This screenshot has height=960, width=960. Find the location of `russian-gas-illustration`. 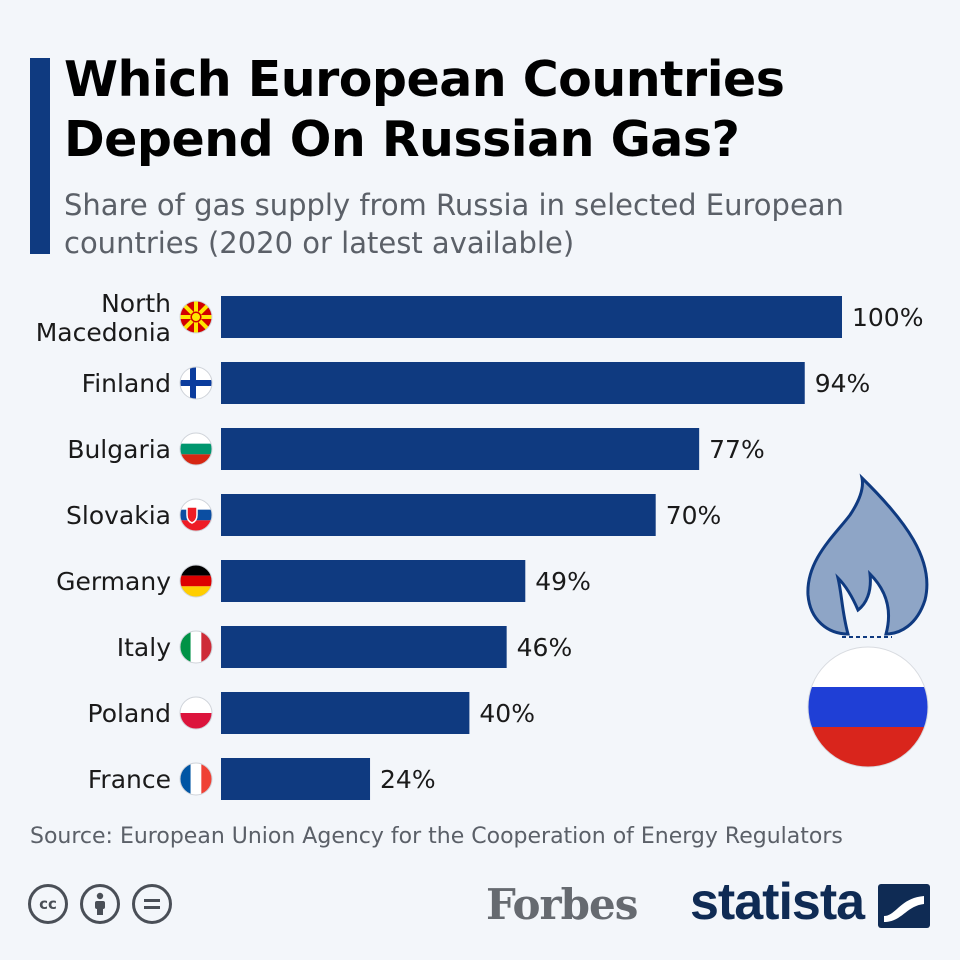

russian-gas-illustration is located at coordinates (867, 620).